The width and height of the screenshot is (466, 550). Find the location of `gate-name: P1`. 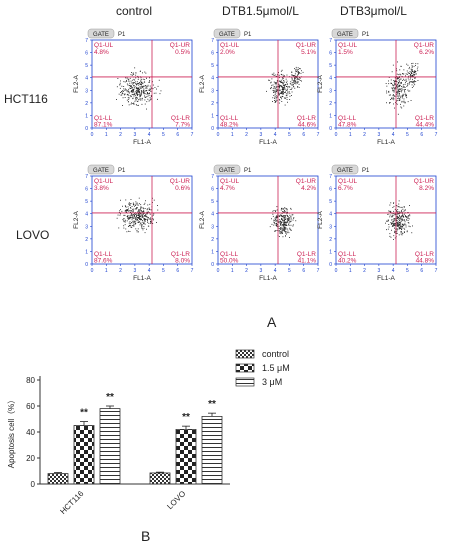

gate-name: P1 is located at coordinates (248, 171).